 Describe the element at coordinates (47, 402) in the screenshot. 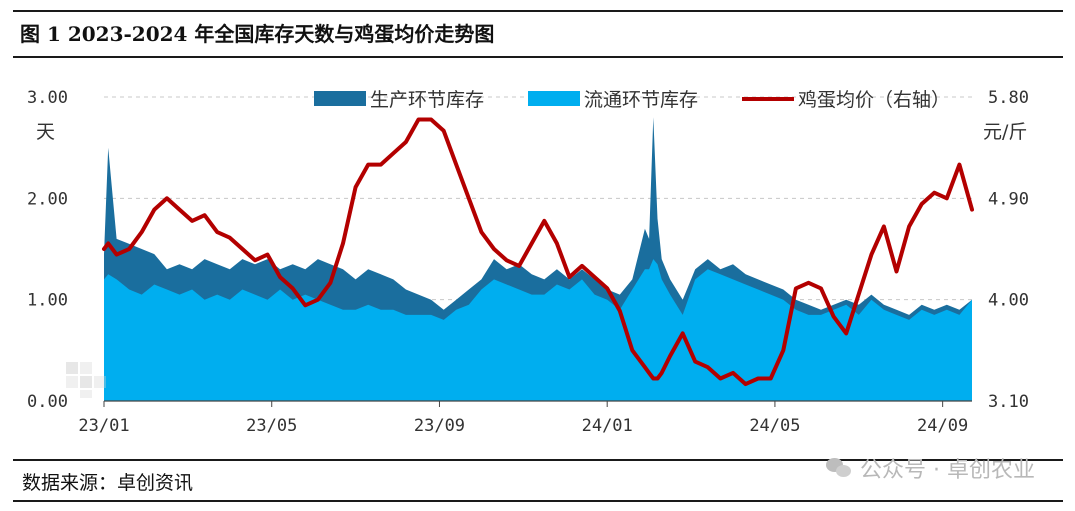

I see `left-tick-label: 0.00` at that location.